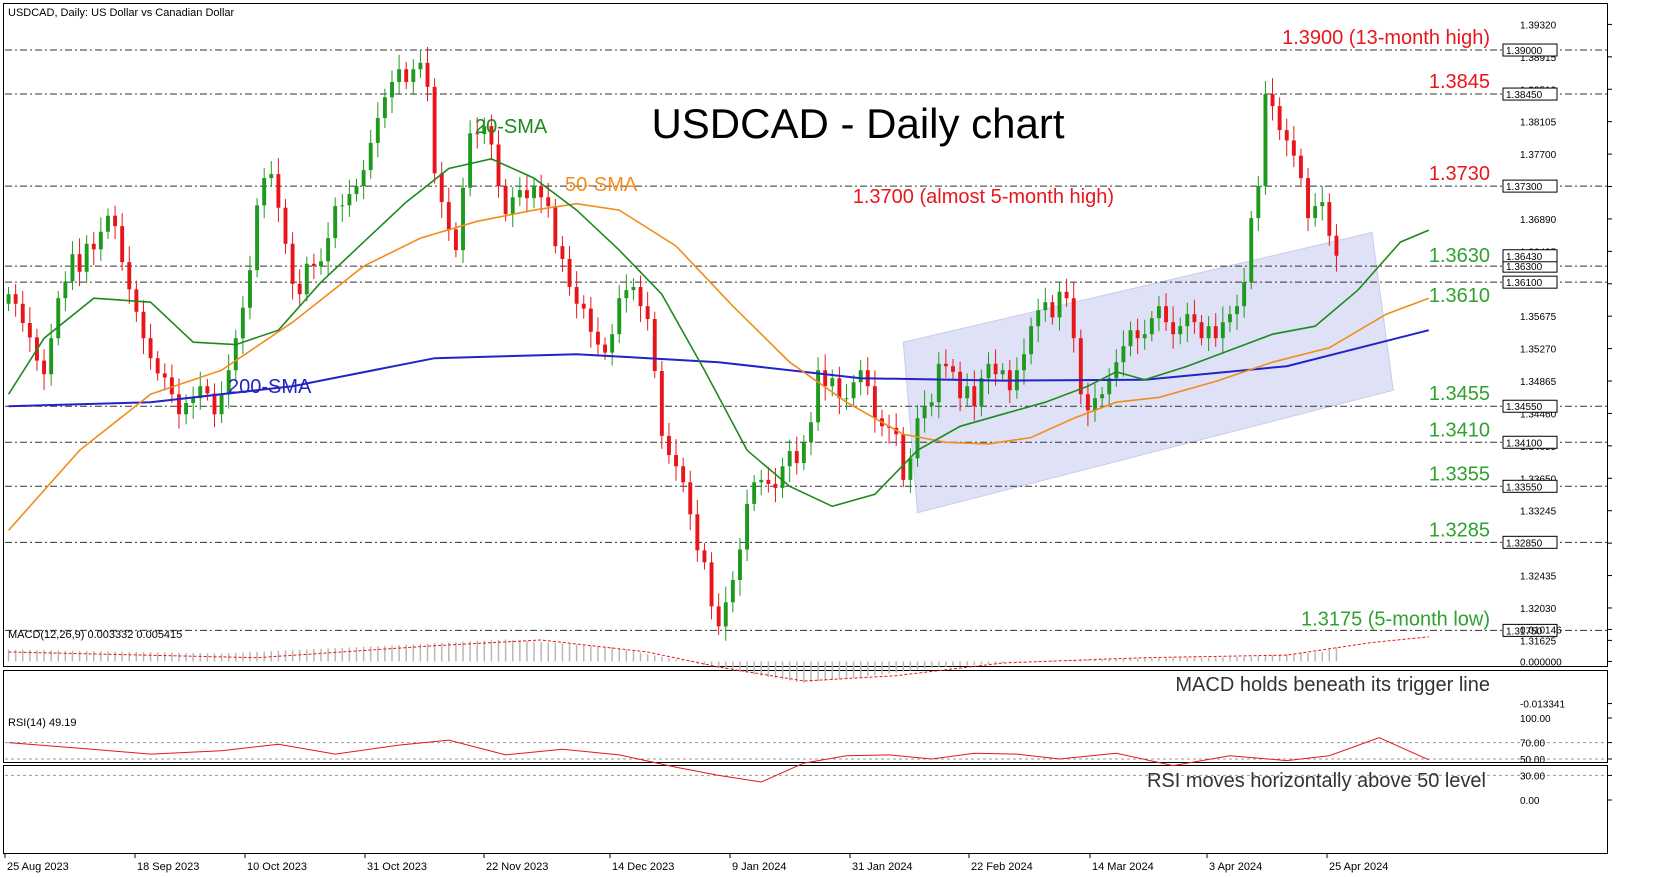 The image size is (1669, 877). What do you see at coordinates (1538, 123) in the screenshot?
I see `price-tick-label: 1.38105` at bounding box center [1538, 123].